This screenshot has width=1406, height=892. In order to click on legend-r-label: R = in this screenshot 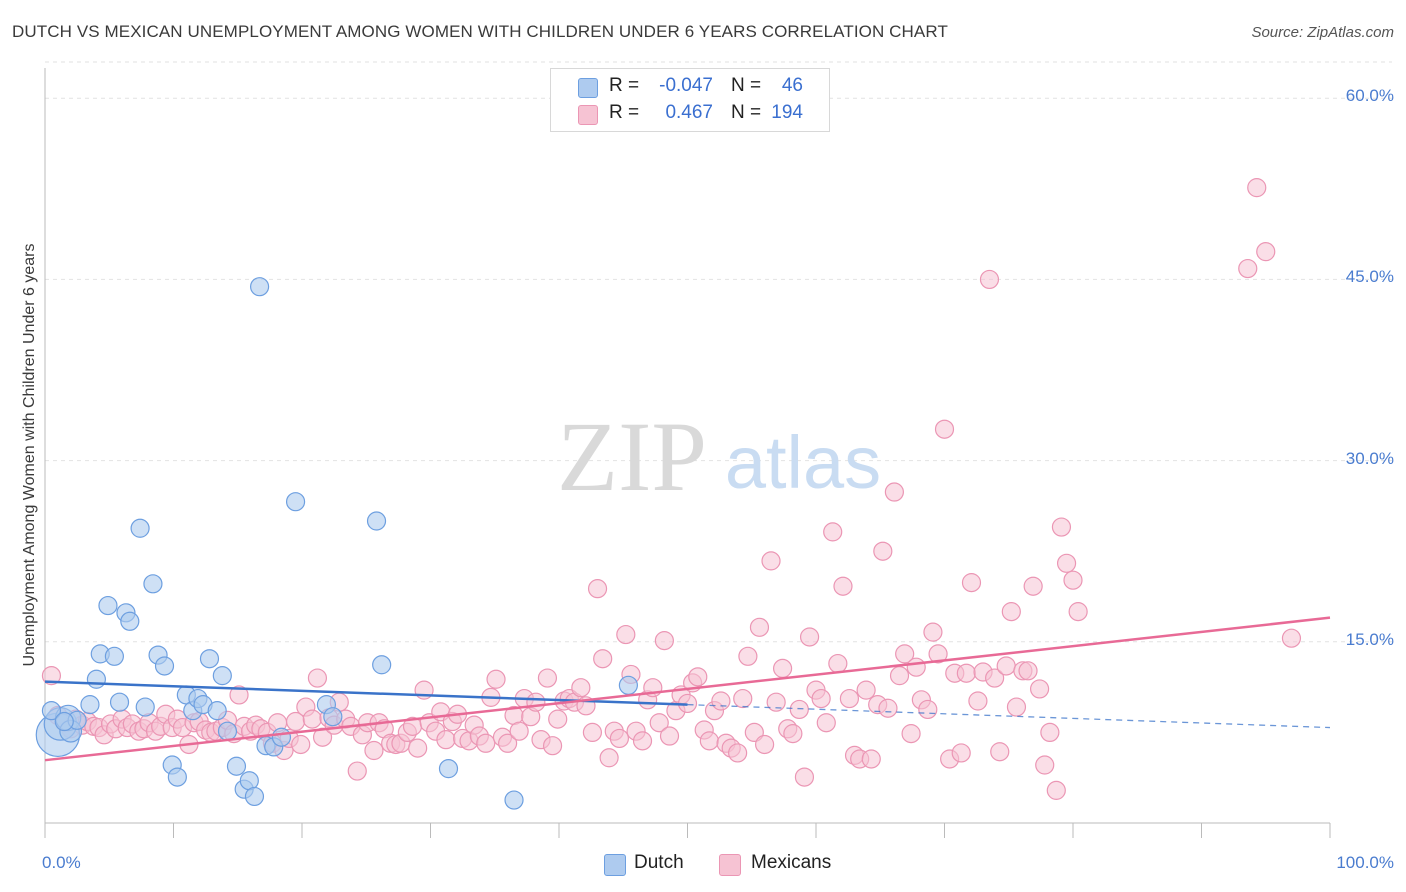, I will do `click(624, 85)`.